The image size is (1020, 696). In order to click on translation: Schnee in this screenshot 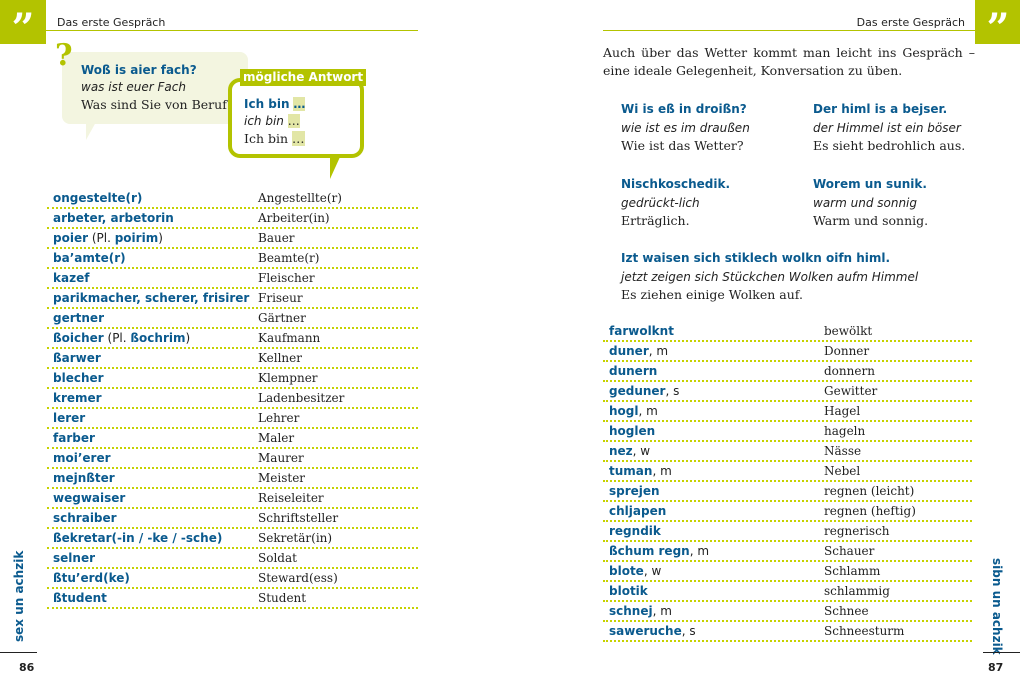, I will do `click(846, 611)`.